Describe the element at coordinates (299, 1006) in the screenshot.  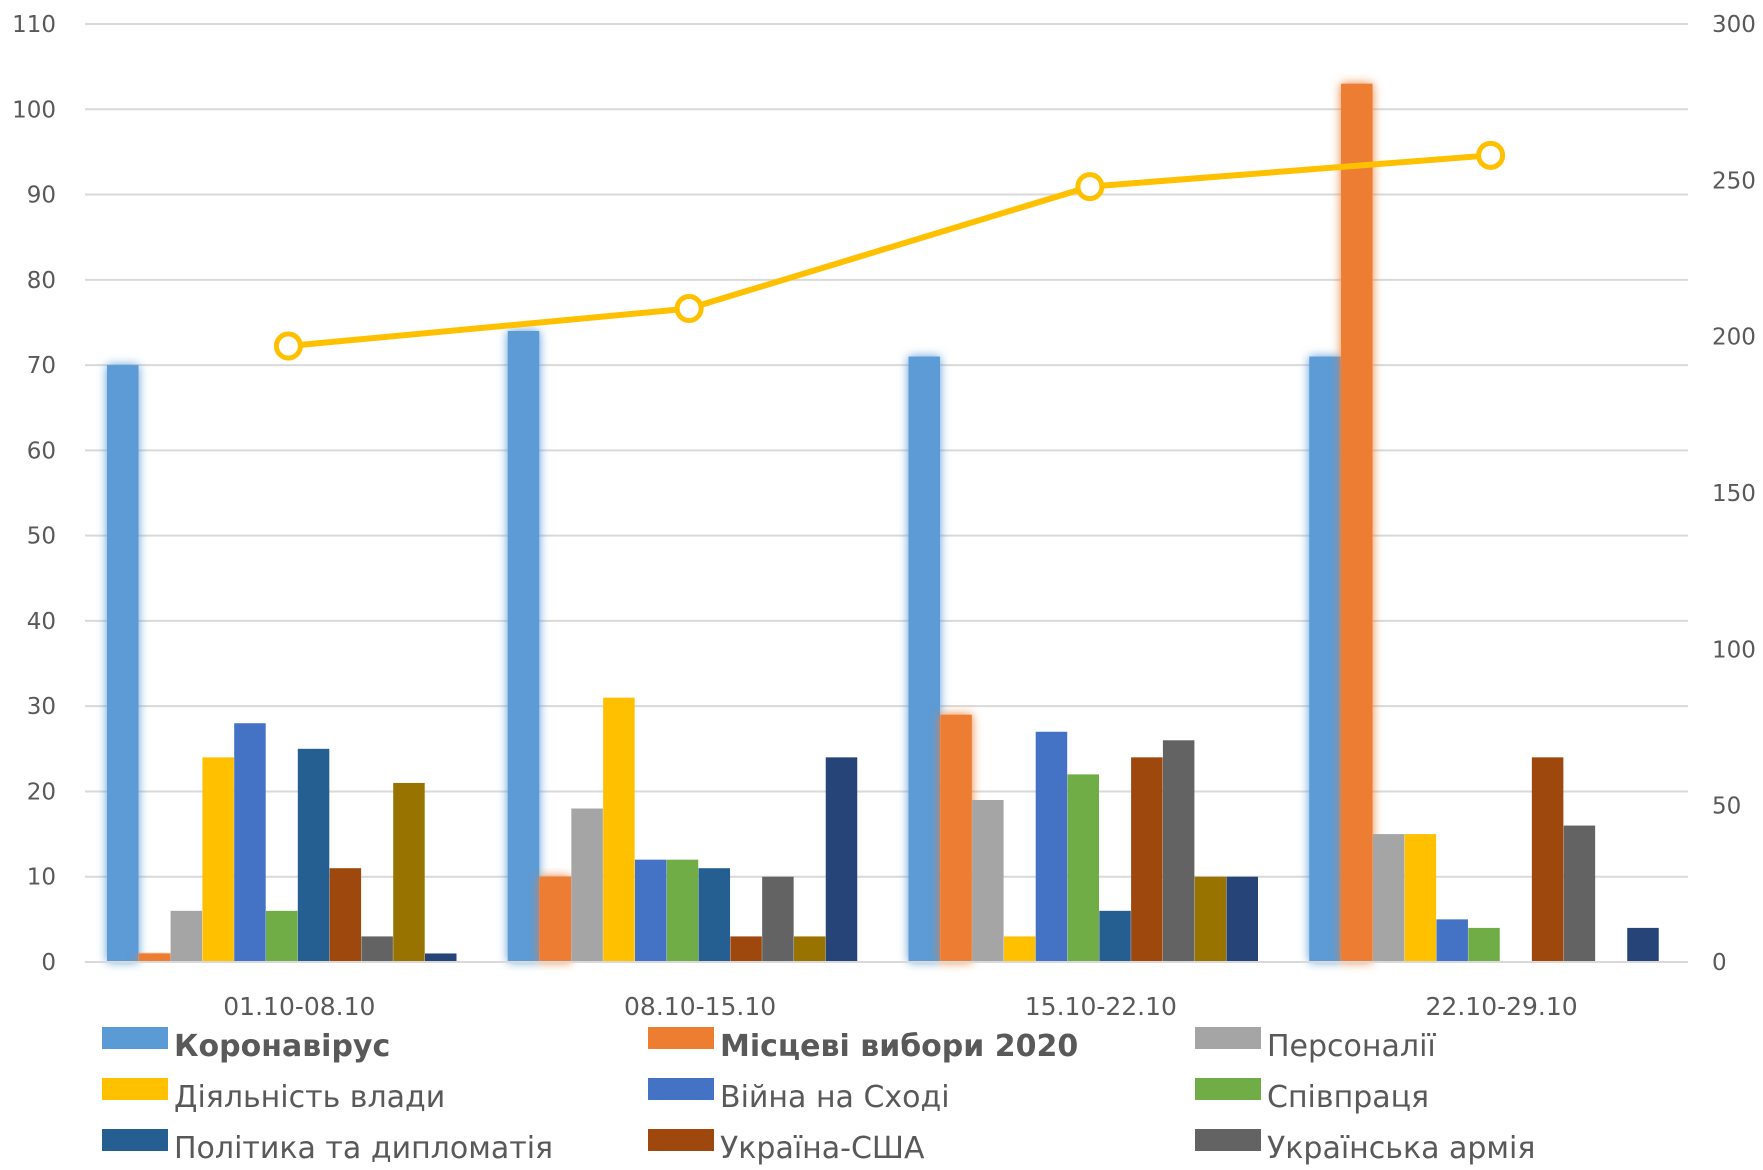
I see `category-label: 01.10-08.10` at that location.